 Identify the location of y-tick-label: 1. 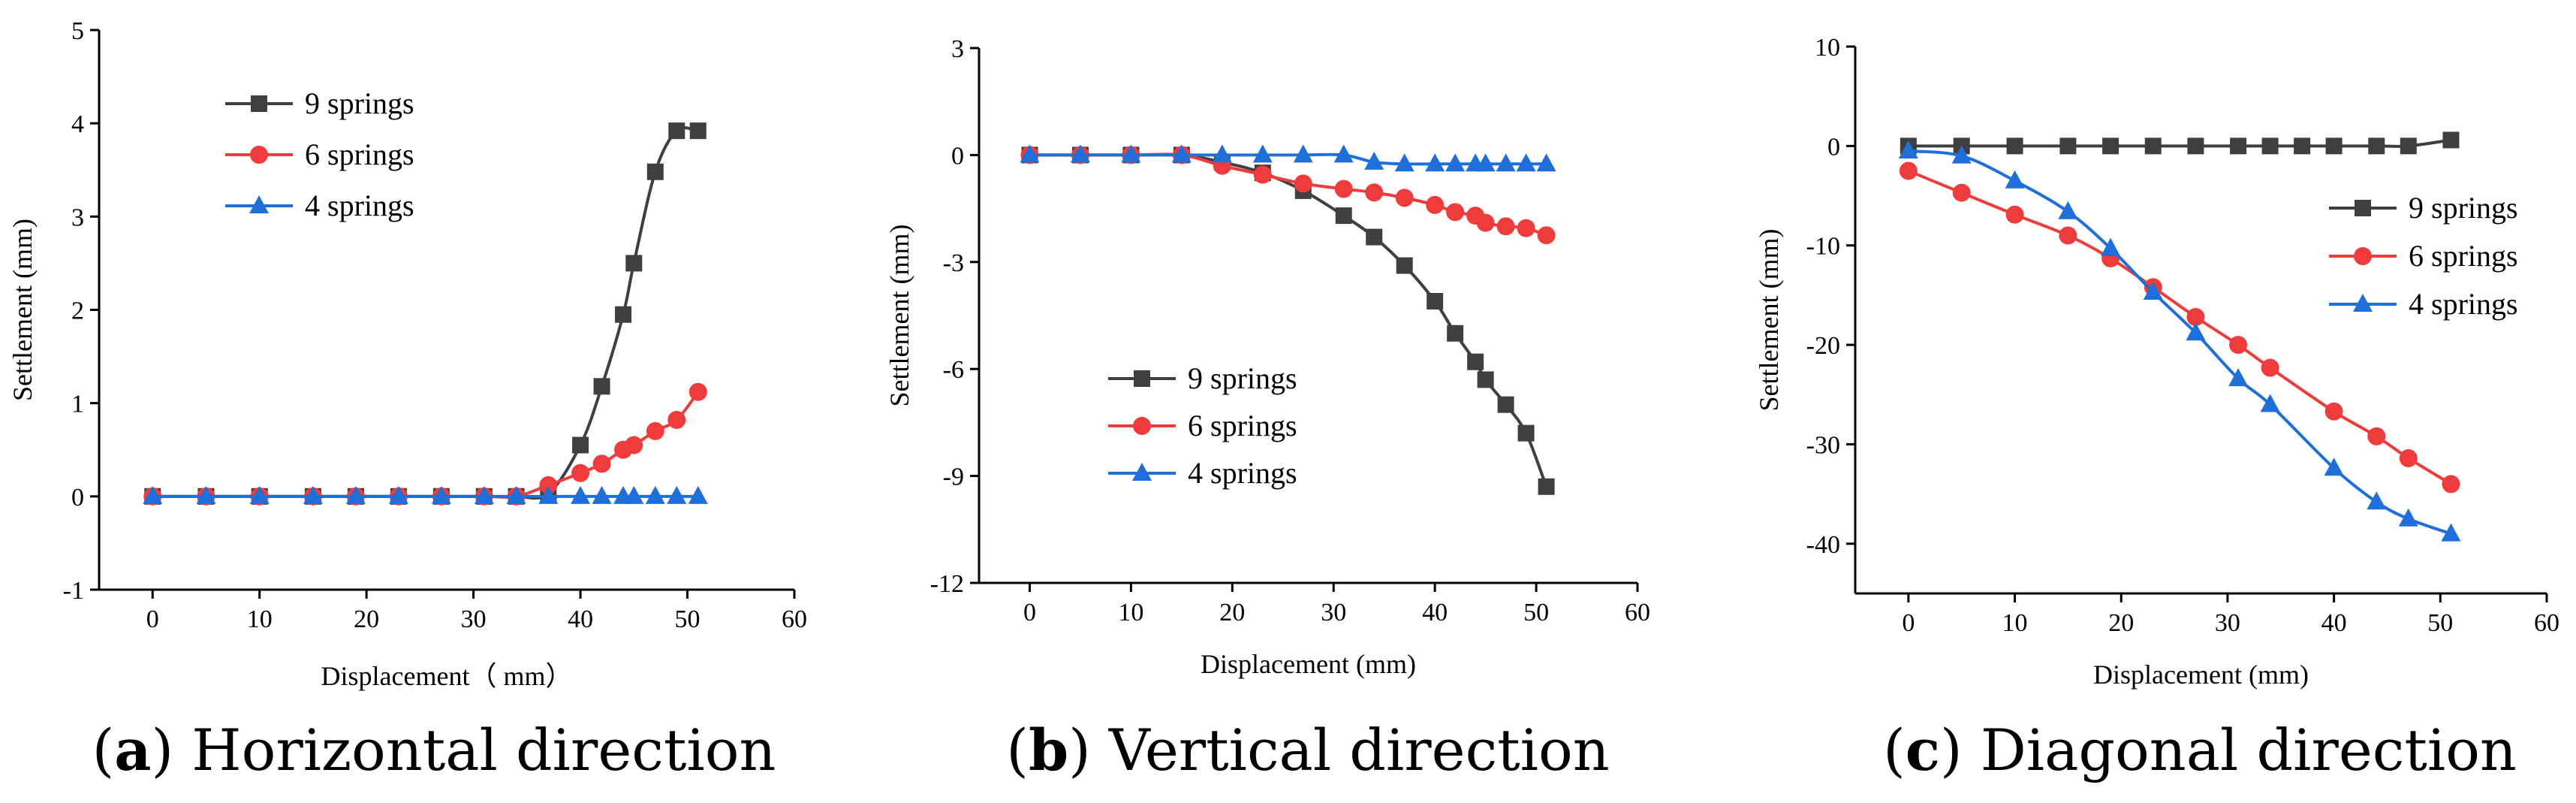
(77, 405).